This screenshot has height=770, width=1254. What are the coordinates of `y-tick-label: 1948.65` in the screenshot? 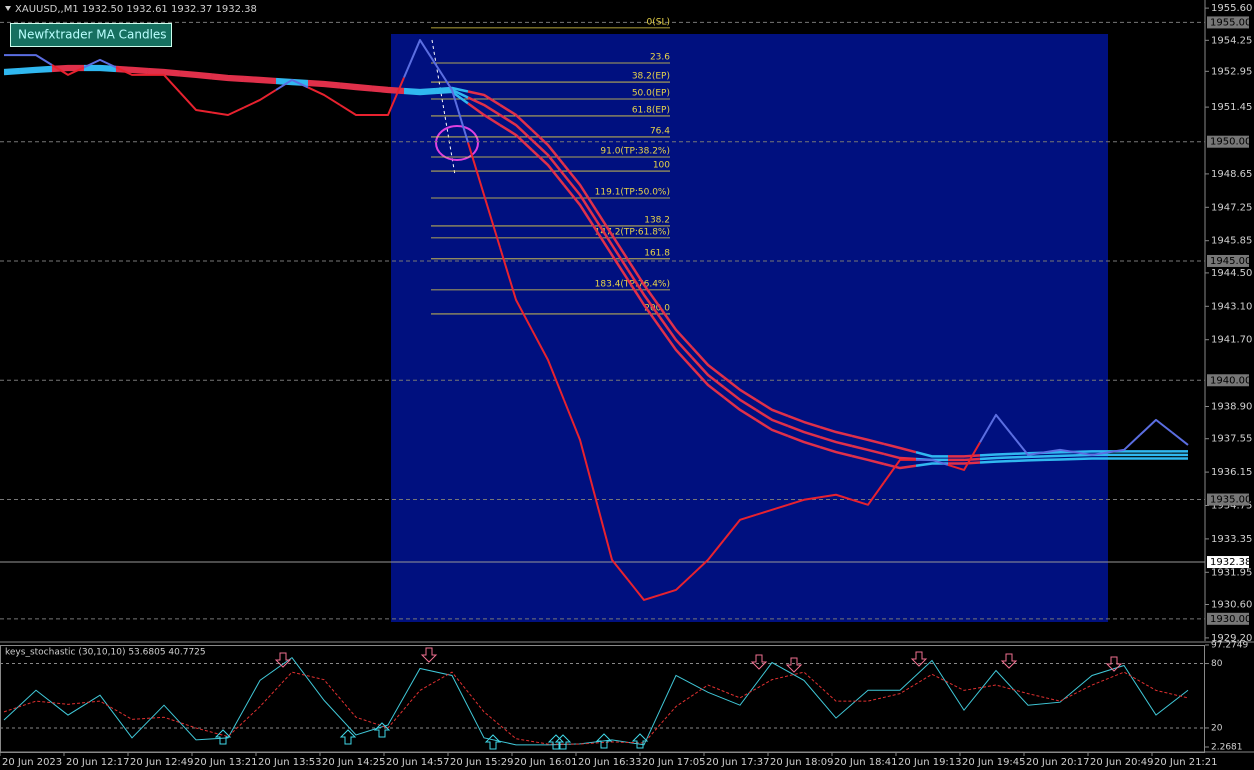 It's located at (1231, 174).